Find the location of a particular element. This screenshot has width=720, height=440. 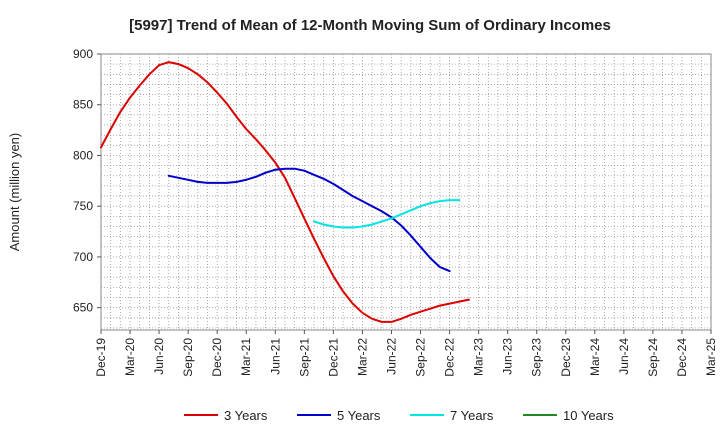

series-line-5-years is located at coordinates (309, 220).